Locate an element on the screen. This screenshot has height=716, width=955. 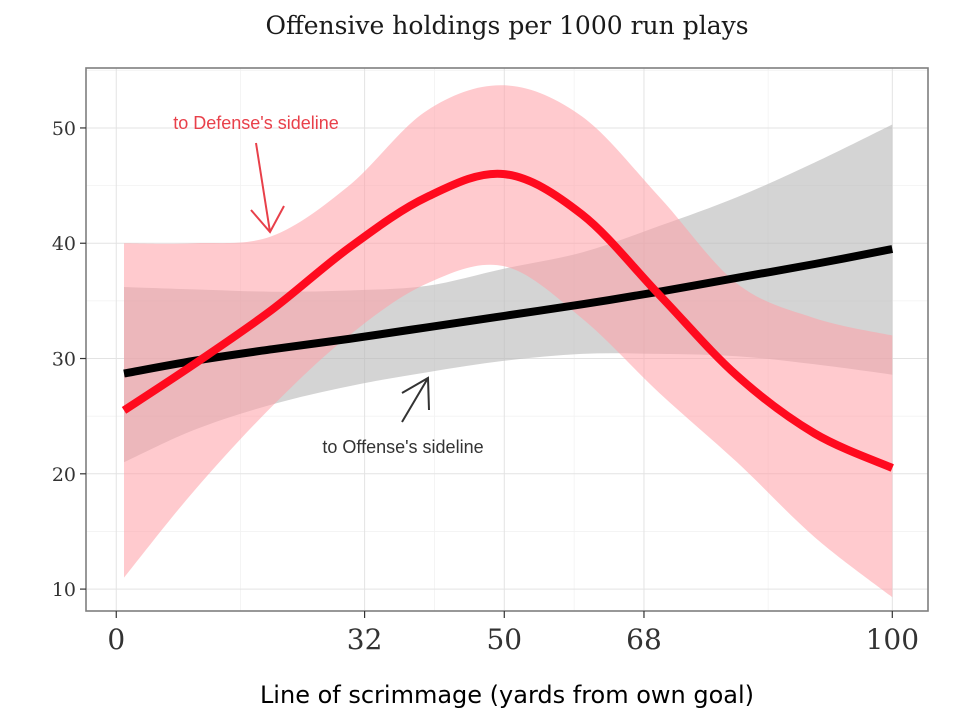
y-tick-label: 40 is located at coordinates (64, 244).